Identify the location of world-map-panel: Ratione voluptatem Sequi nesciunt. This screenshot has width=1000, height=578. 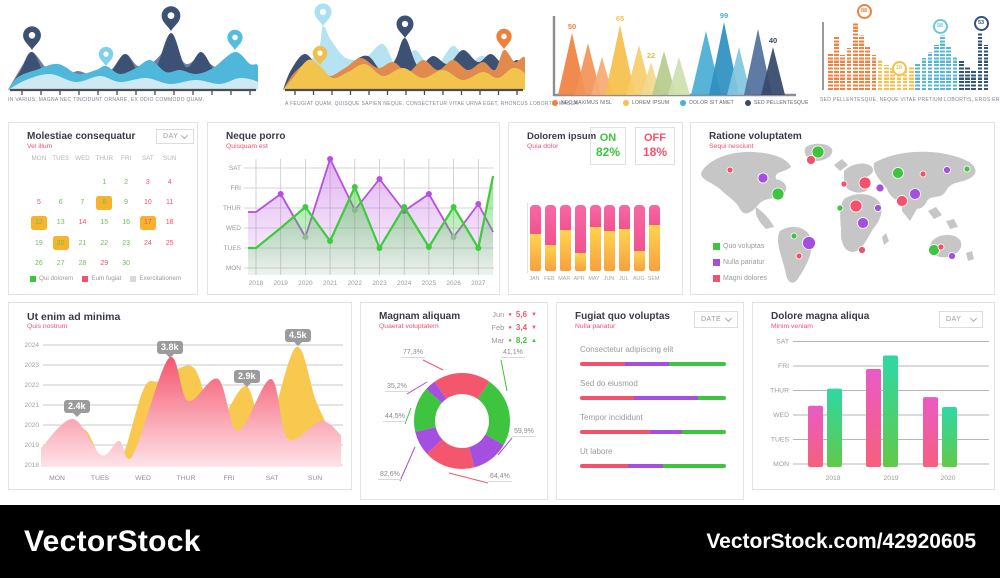
(842, 208).